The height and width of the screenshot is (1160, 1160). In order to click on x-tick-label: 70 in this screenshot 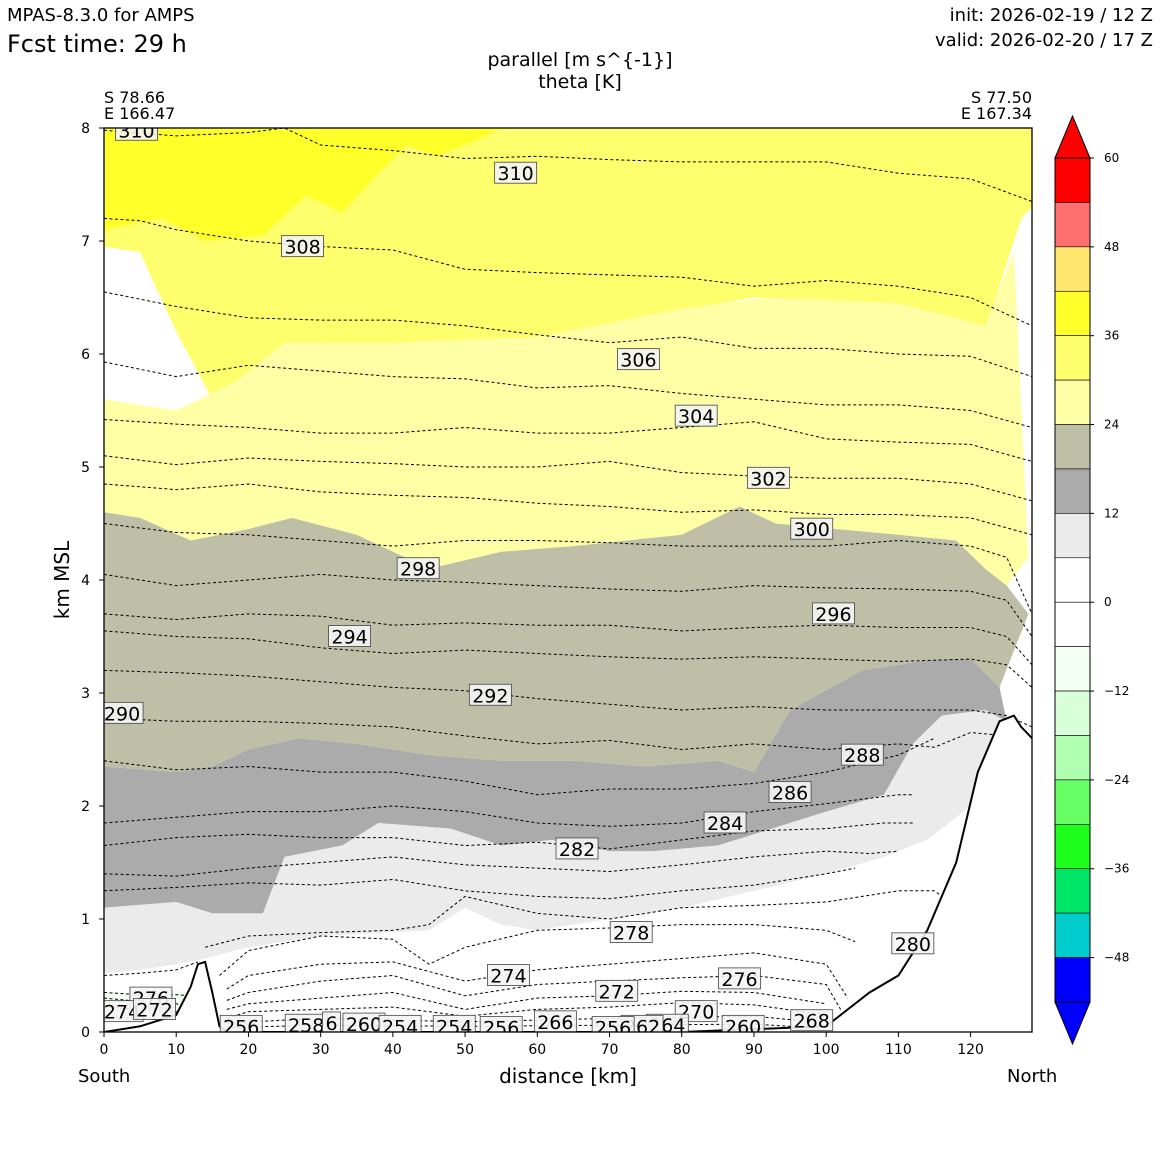, I will do `click(610, 1050)`.